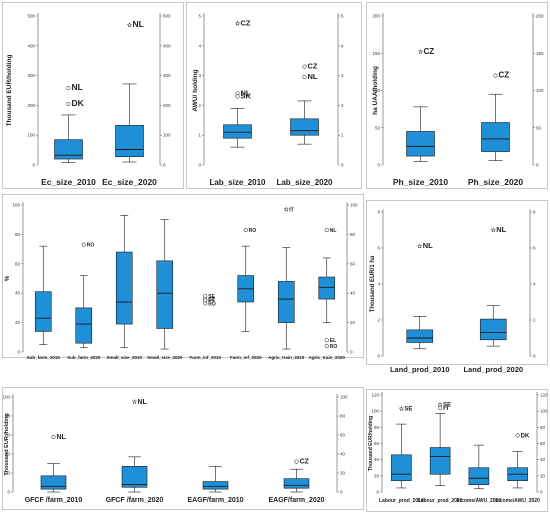 The height and width of the screenshot is (512, 550). Describe the element at coordinates (537, 165) in the screenshot. I see `chart3-right-tick-label-0: 0` at that location.